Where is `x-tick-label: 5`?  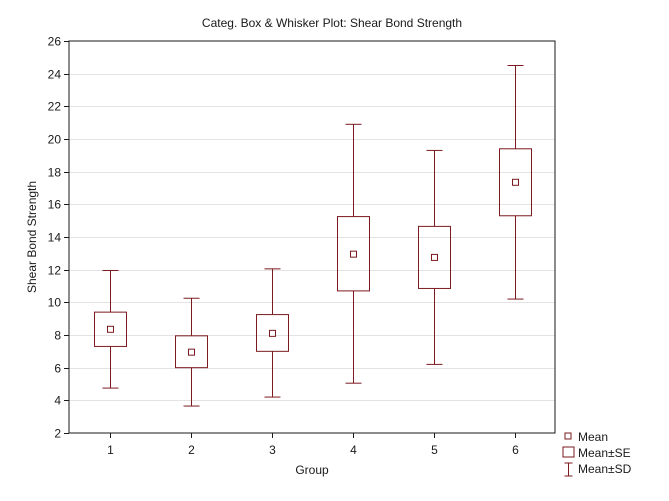
x-tick-label: 5 is located at coordinates (434, 450).